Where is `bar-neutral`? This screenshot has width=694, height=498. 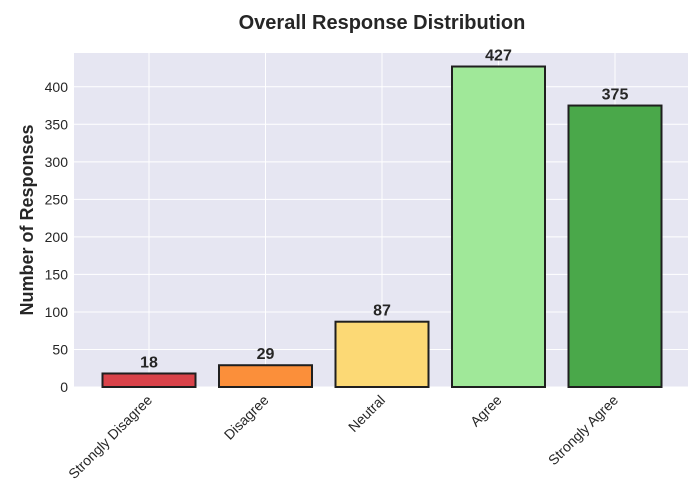
bar-neutral is located at coordinates (382, 354).